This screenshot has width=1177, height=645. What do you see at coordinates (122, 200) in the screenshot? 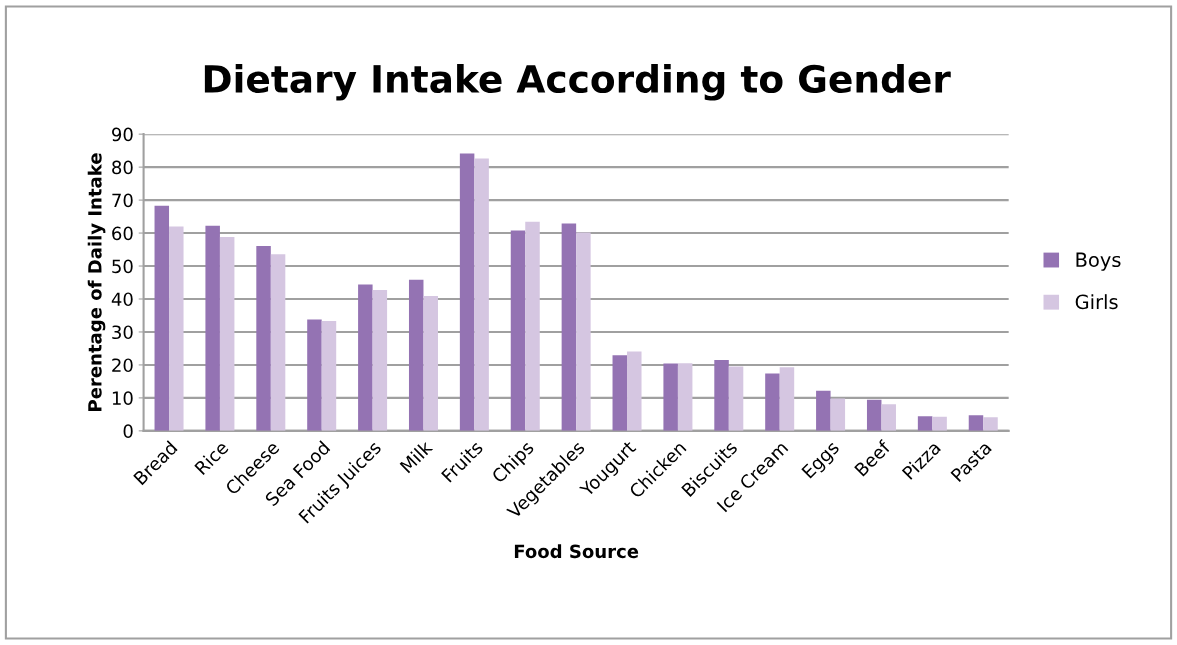
I see `y-tick-label: 70` at bounding box center [122, 200].